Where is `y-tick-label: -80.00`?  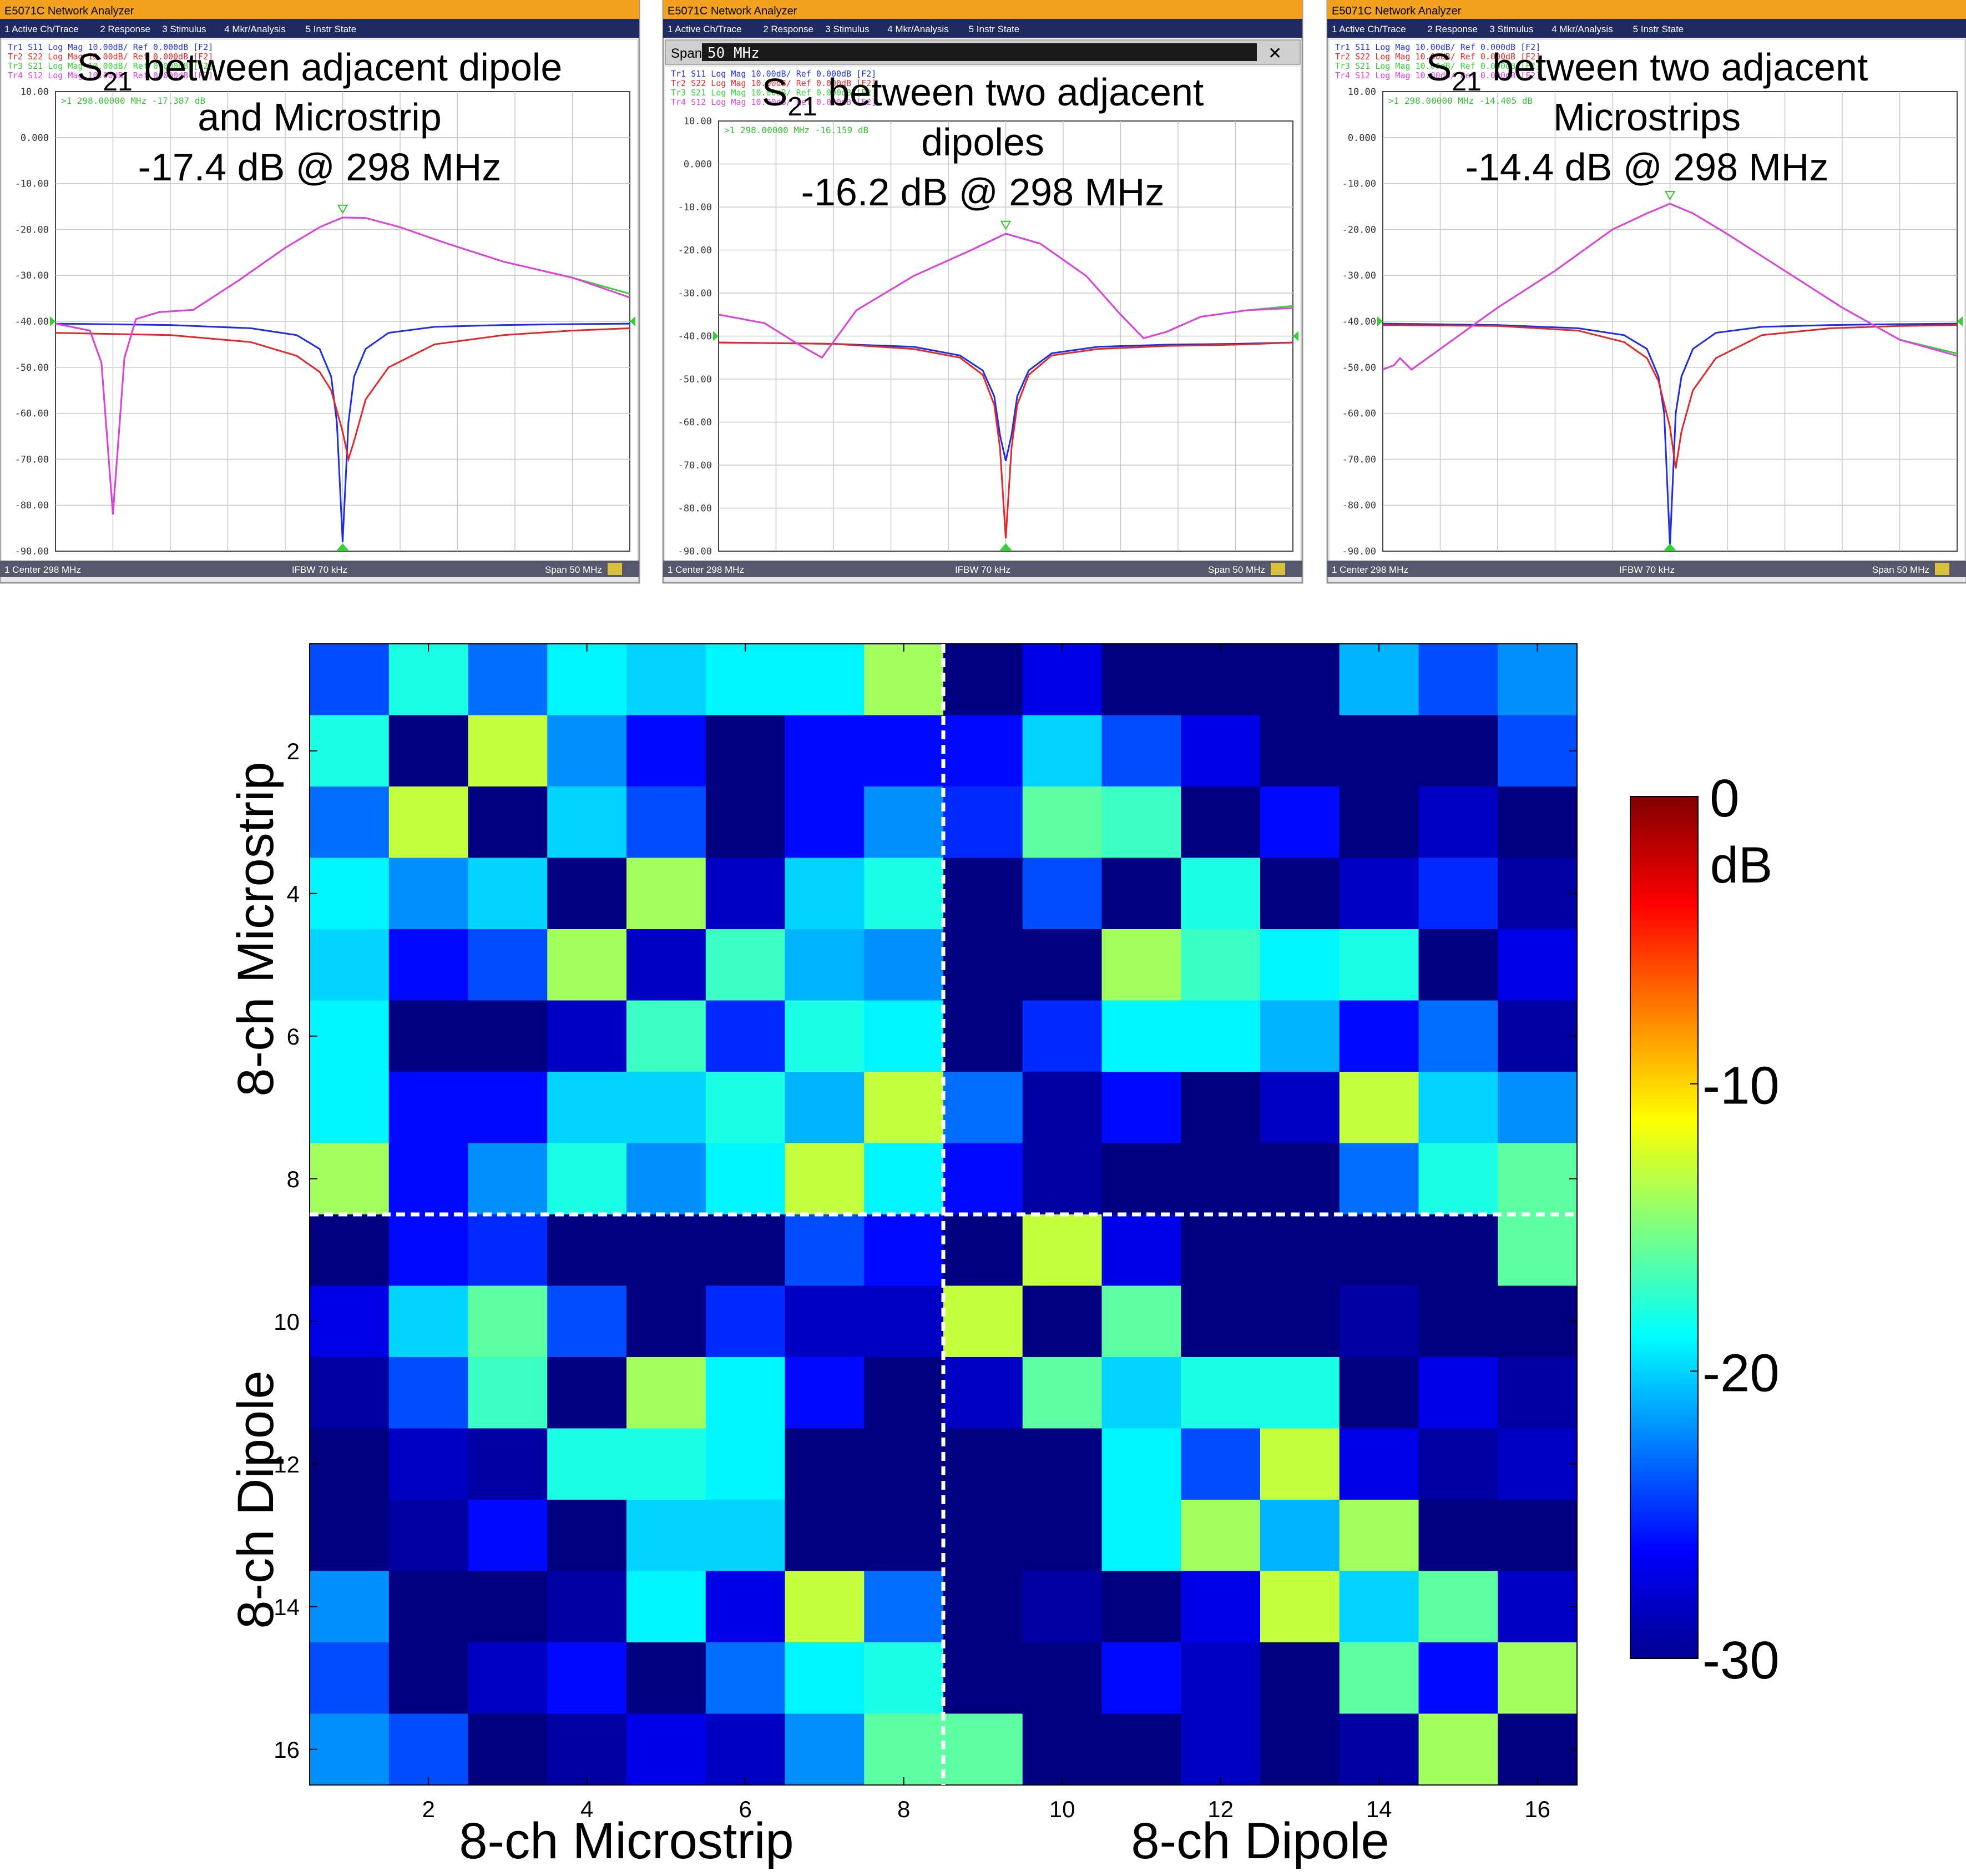
y-tick-label: -80.00 is located at coordinates (32, 505).